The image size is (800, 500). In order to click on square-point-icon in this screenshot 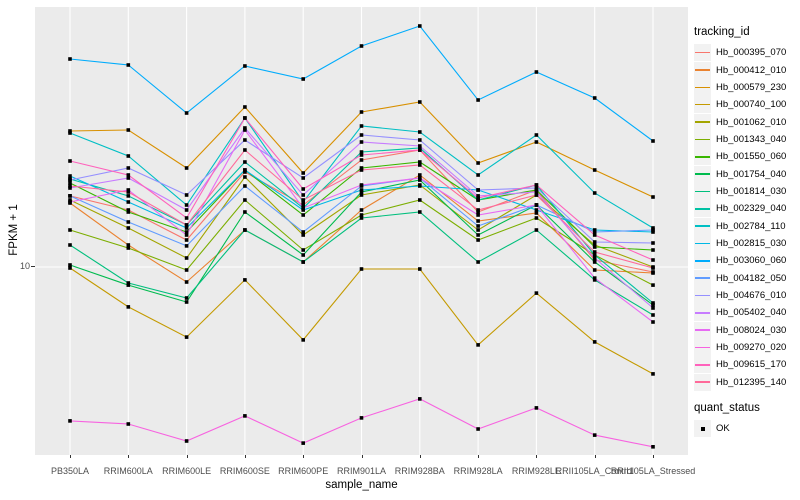, I will do `click(702, 428)`.